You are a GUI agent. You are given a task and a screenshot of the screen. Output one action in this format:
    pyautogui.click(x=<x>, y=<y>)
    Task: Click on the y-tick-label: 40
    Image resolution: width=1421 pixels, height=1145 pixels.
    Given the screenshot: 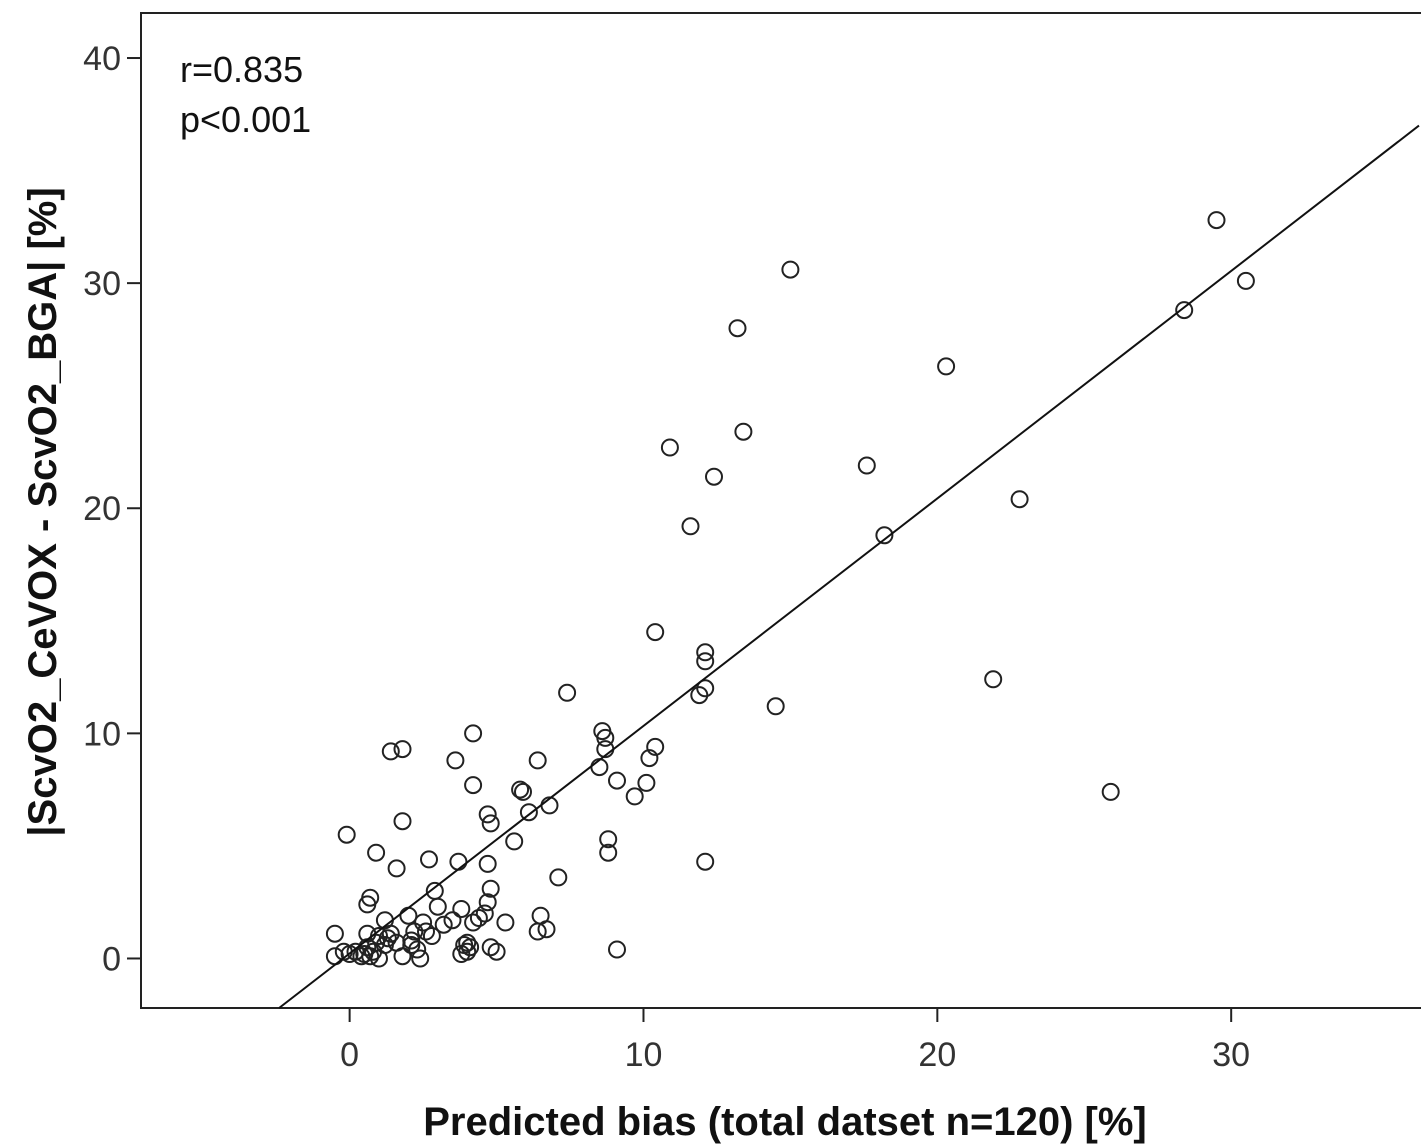 What is the action you would take?
    pyautogui.click(x=102, y=59)
    